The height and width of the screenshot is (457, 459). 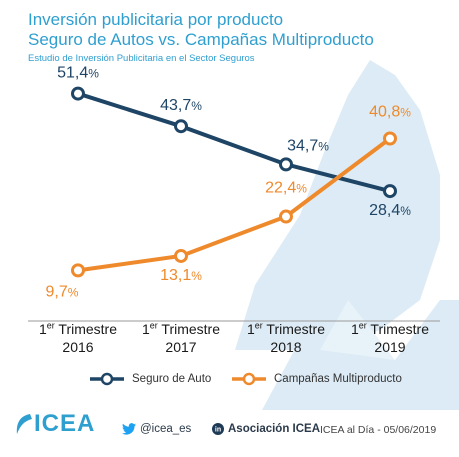 I want to click on legend-label-seguro-auto: Seguro de Auto, so click(x=172, y=379).